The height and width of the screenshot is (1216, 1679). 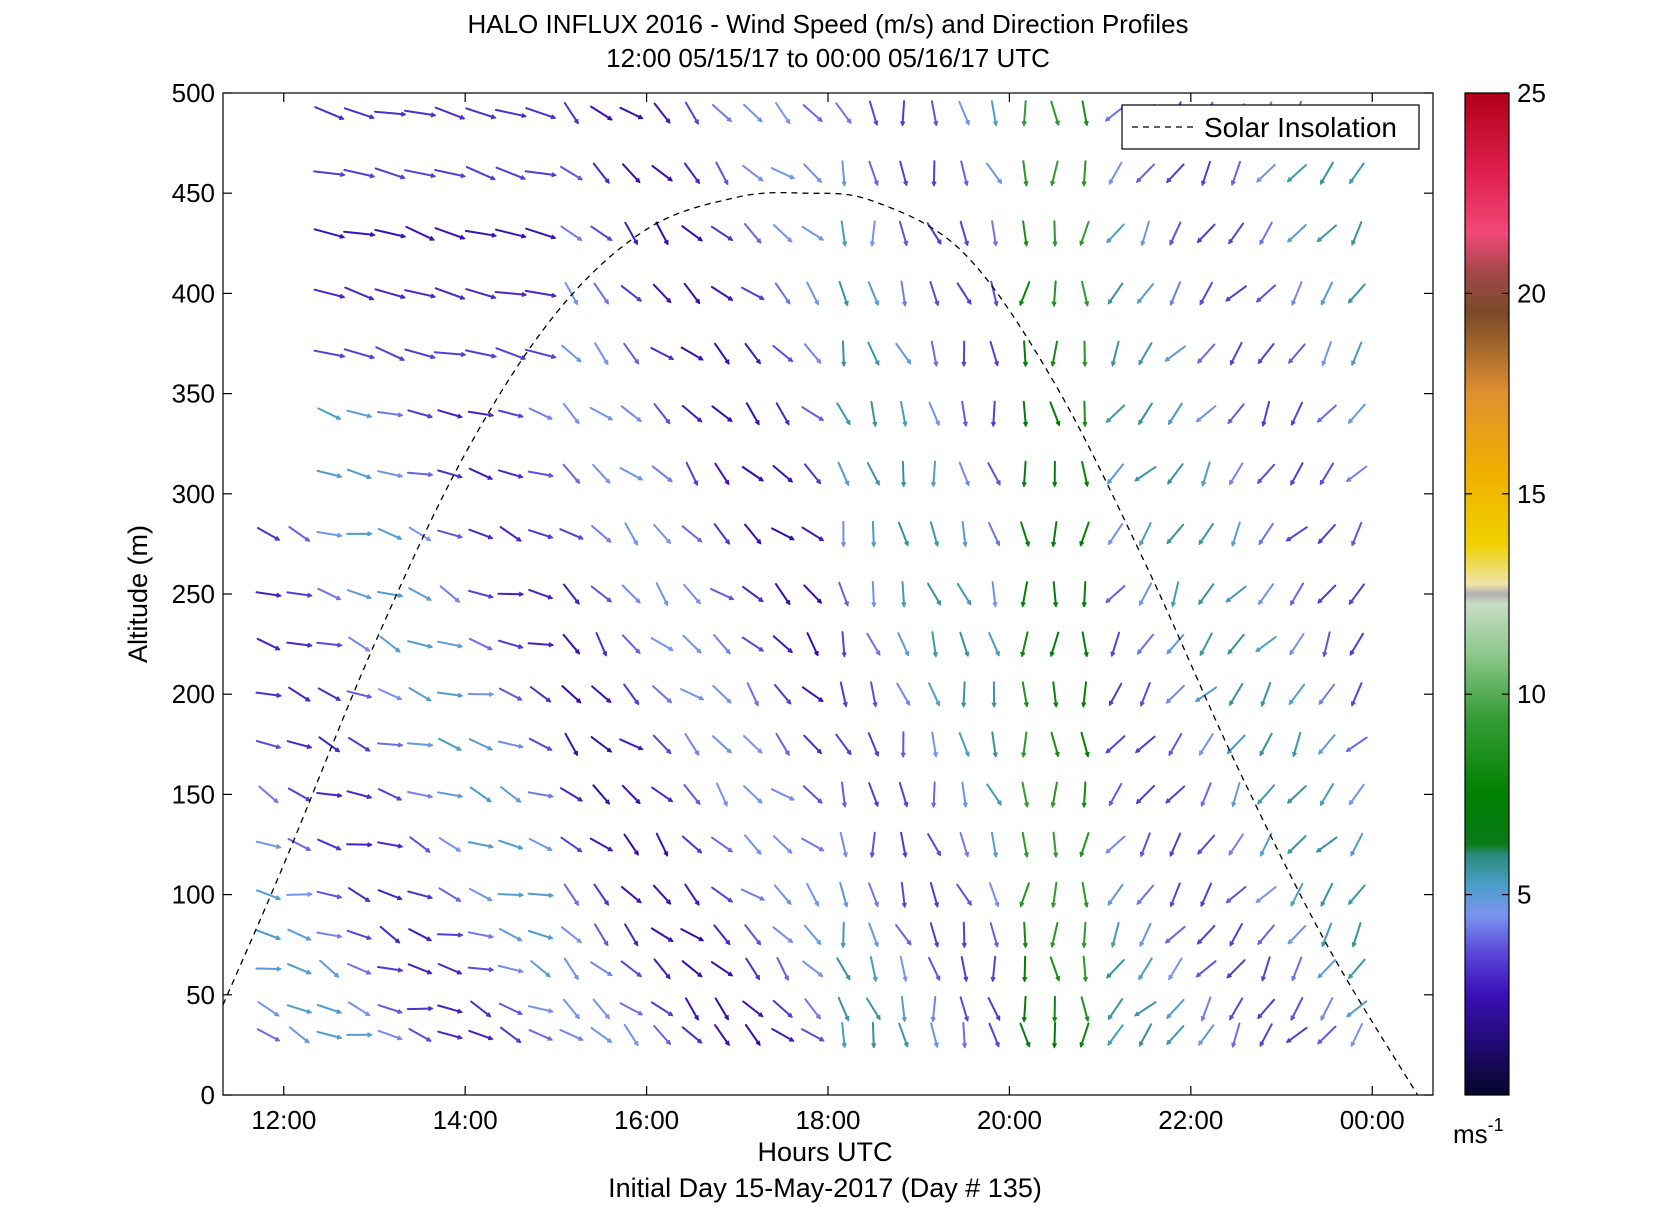 What do you see at coordinates (1270, 127) in the screenshot?
I see `legend-box` at bounding box center [1270, 127].